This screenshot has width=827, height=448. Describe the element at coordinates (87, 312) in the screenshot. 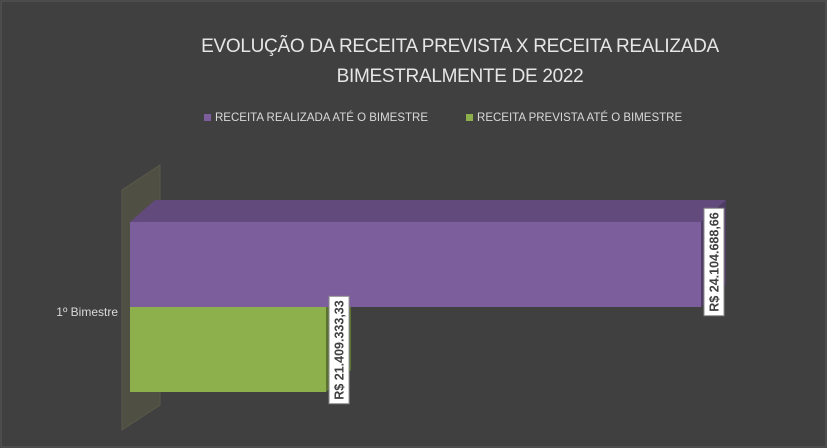

I see `y-tick-label: 1º Bimestre` at that location.